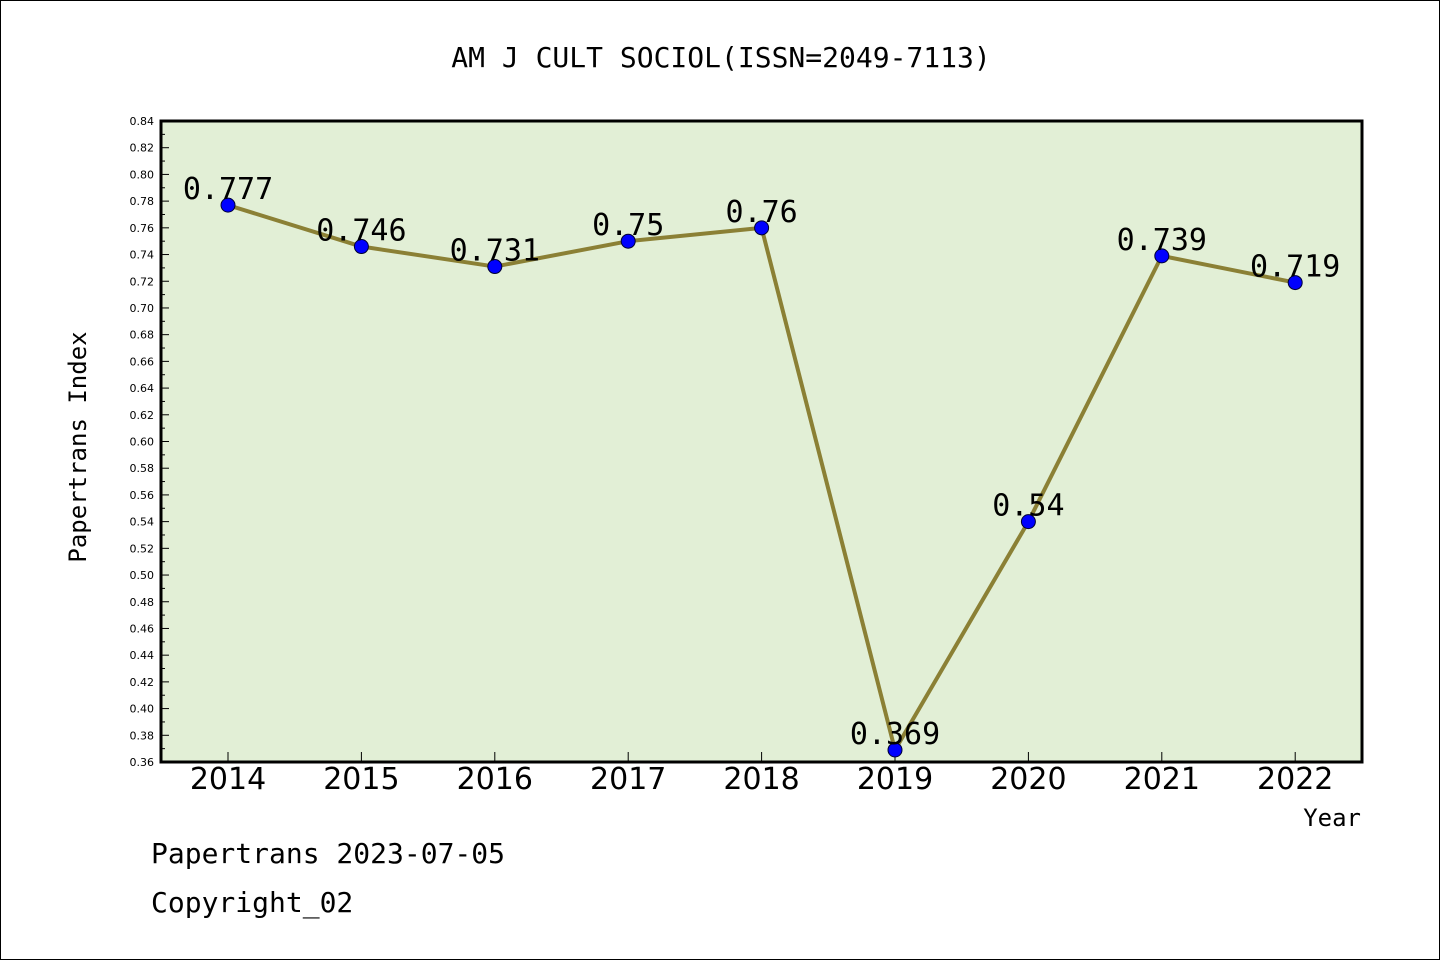 Image resolution: width=1440 pixels, height=961 pixels. What do you see at coordinates (628, 225) in the screenshot?
I see `data-label: 0.75` at bounding box center [628, 225].